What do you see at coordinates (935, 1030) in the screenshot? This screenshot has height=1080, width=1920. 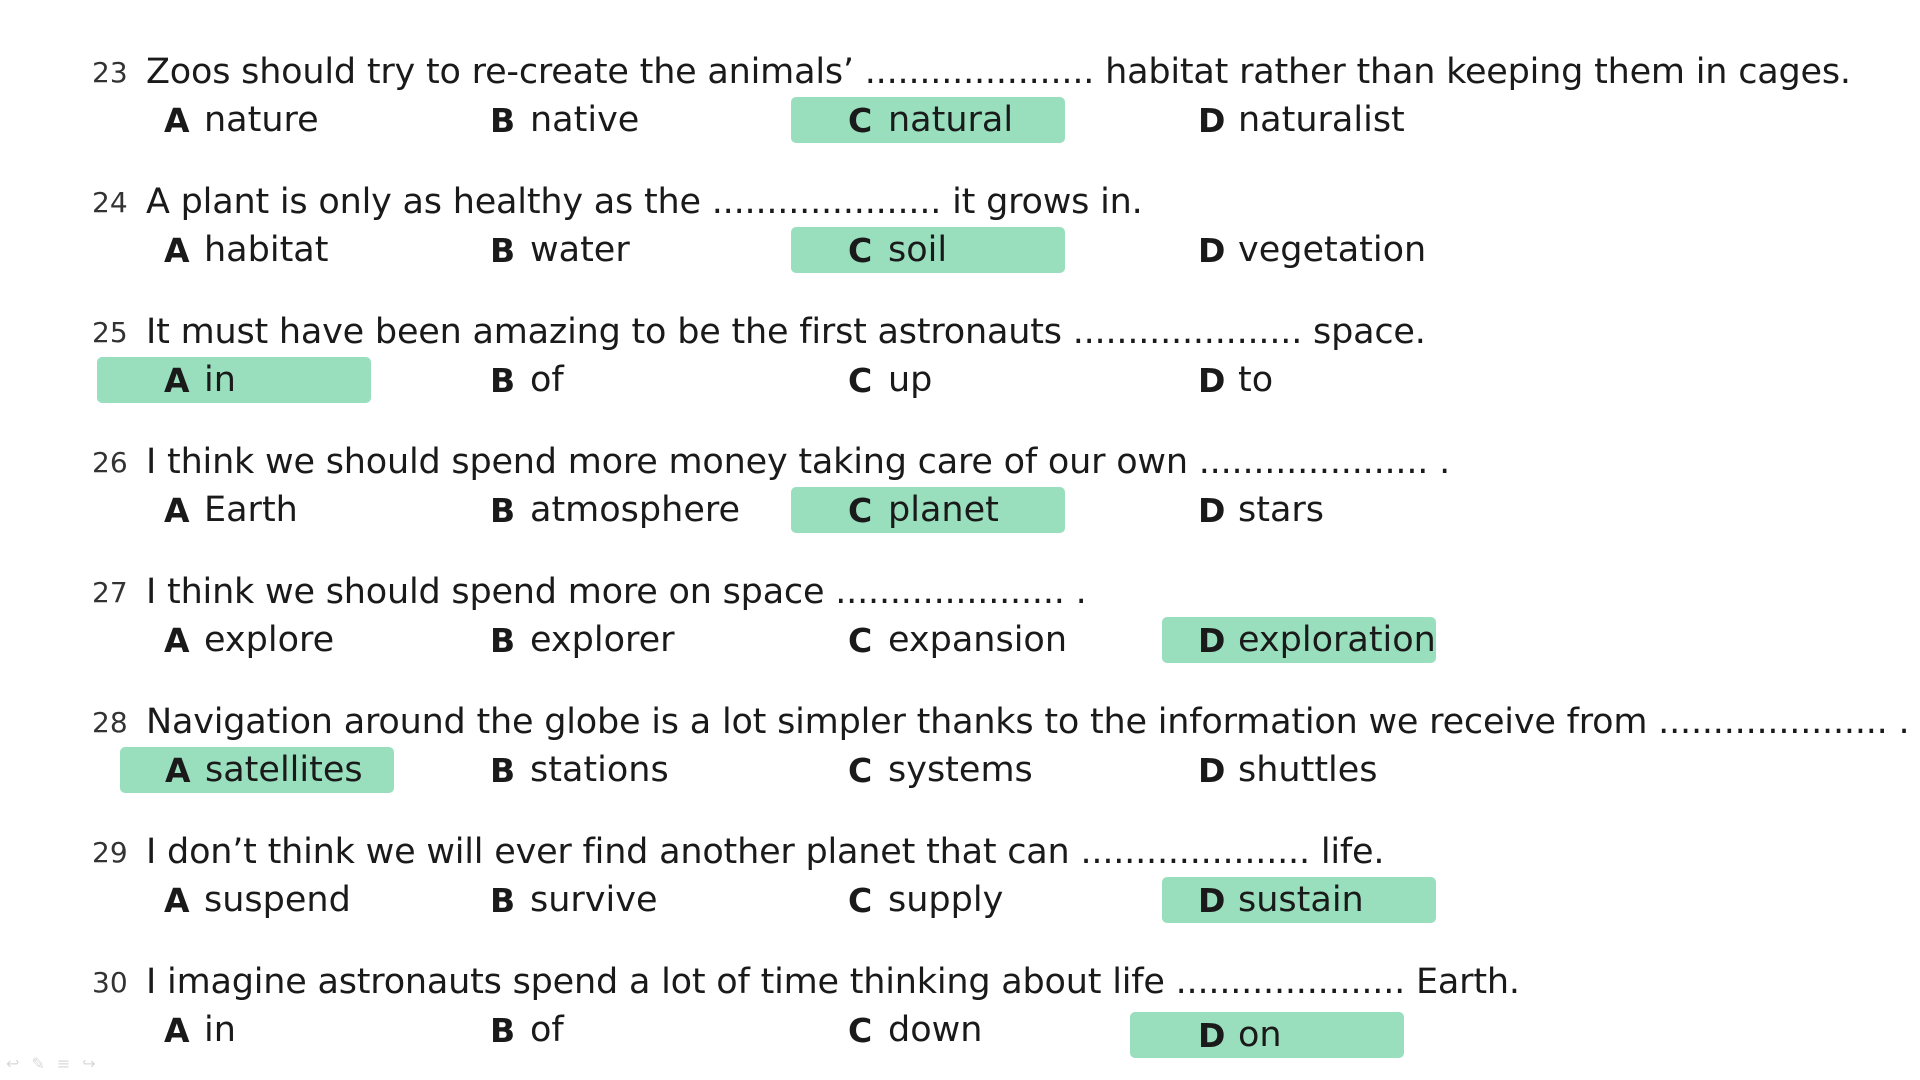 I see `option-word: down` at bounding box center [935, 1030].